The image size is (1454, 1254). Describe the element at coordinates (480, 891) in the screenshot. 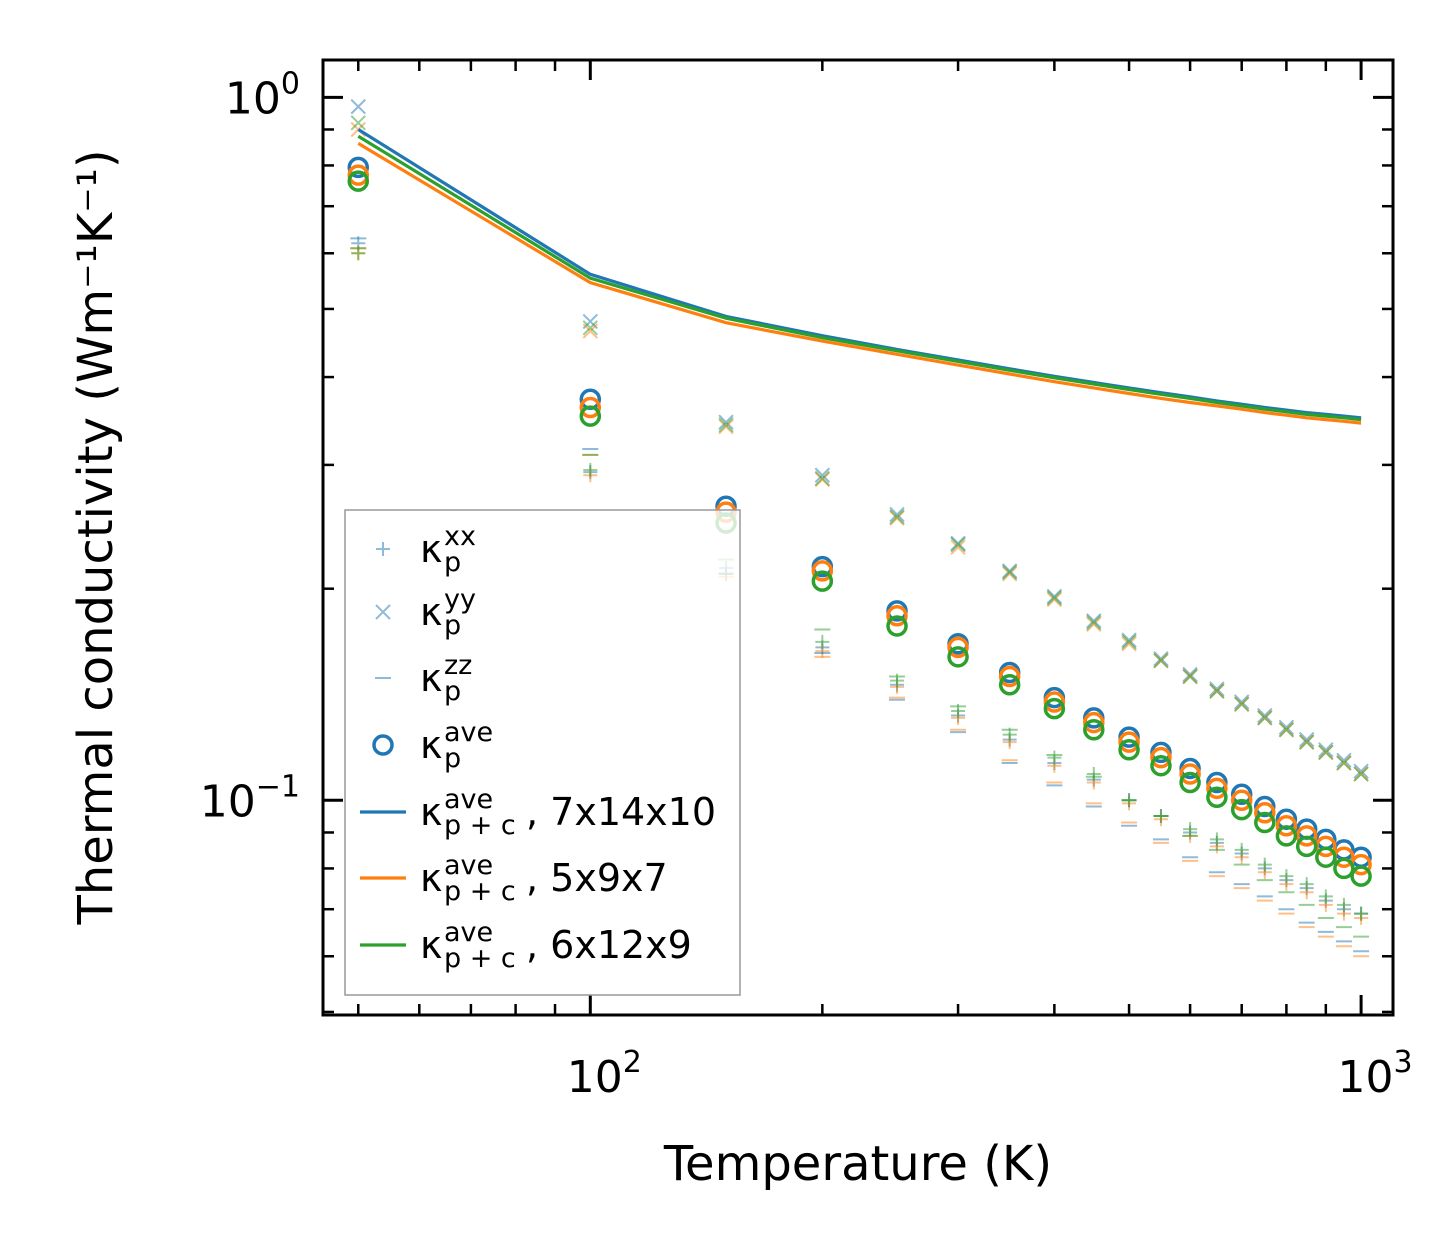

I see `legend-label-sub: p + c` at that location.